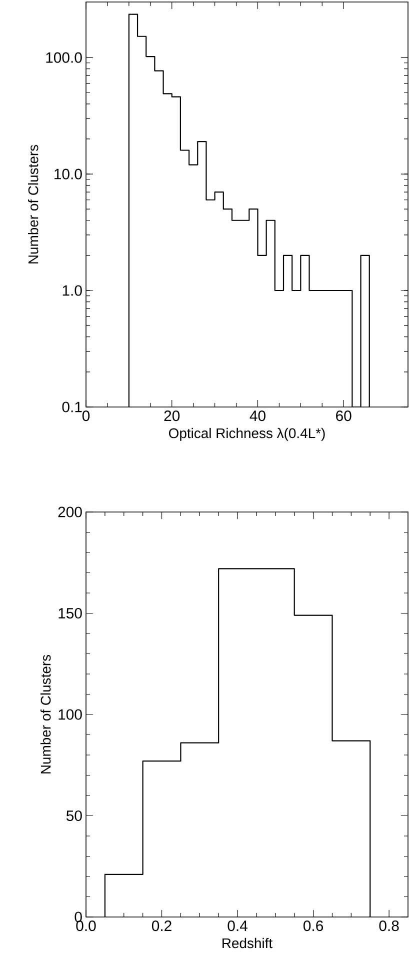 This screenshot has width=409, height=974. Describe the element at coordinates (162, 926) in the screenshot. I see `x-tick-label: 0.2` at that location.